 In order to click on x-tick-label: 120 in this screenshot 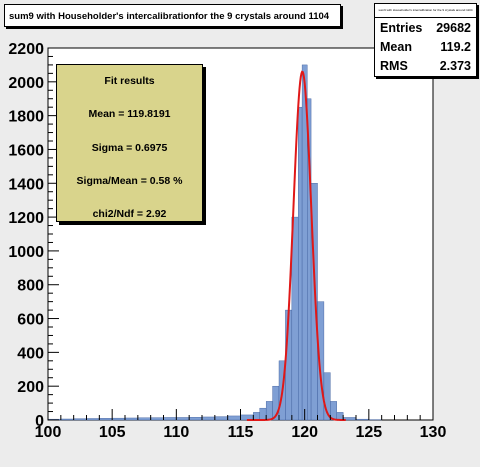, I will do `click(304, 432)`.